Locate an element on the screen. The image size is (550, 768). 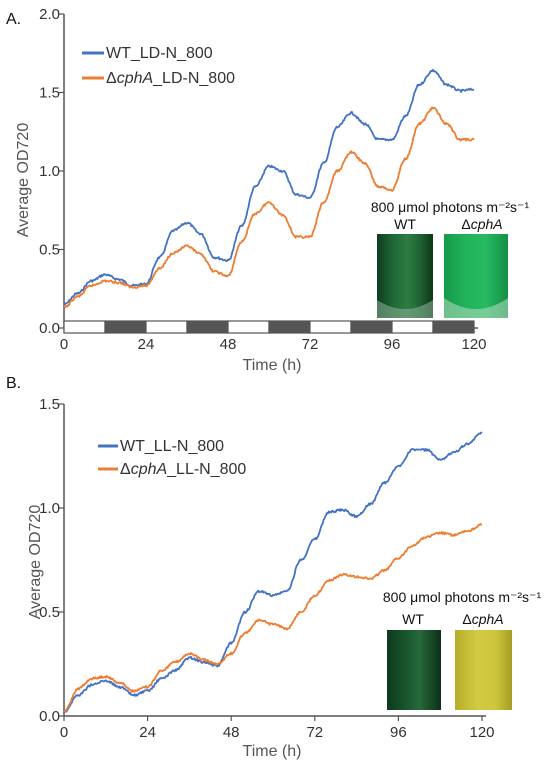
inset-b-wt-tube is located at coordinates (414, 670).